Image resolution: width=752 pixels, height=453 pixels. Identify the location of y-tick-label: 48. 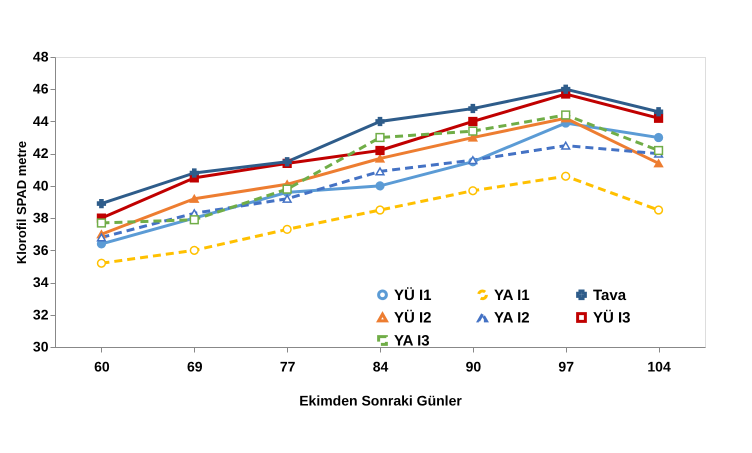
(40, 56).